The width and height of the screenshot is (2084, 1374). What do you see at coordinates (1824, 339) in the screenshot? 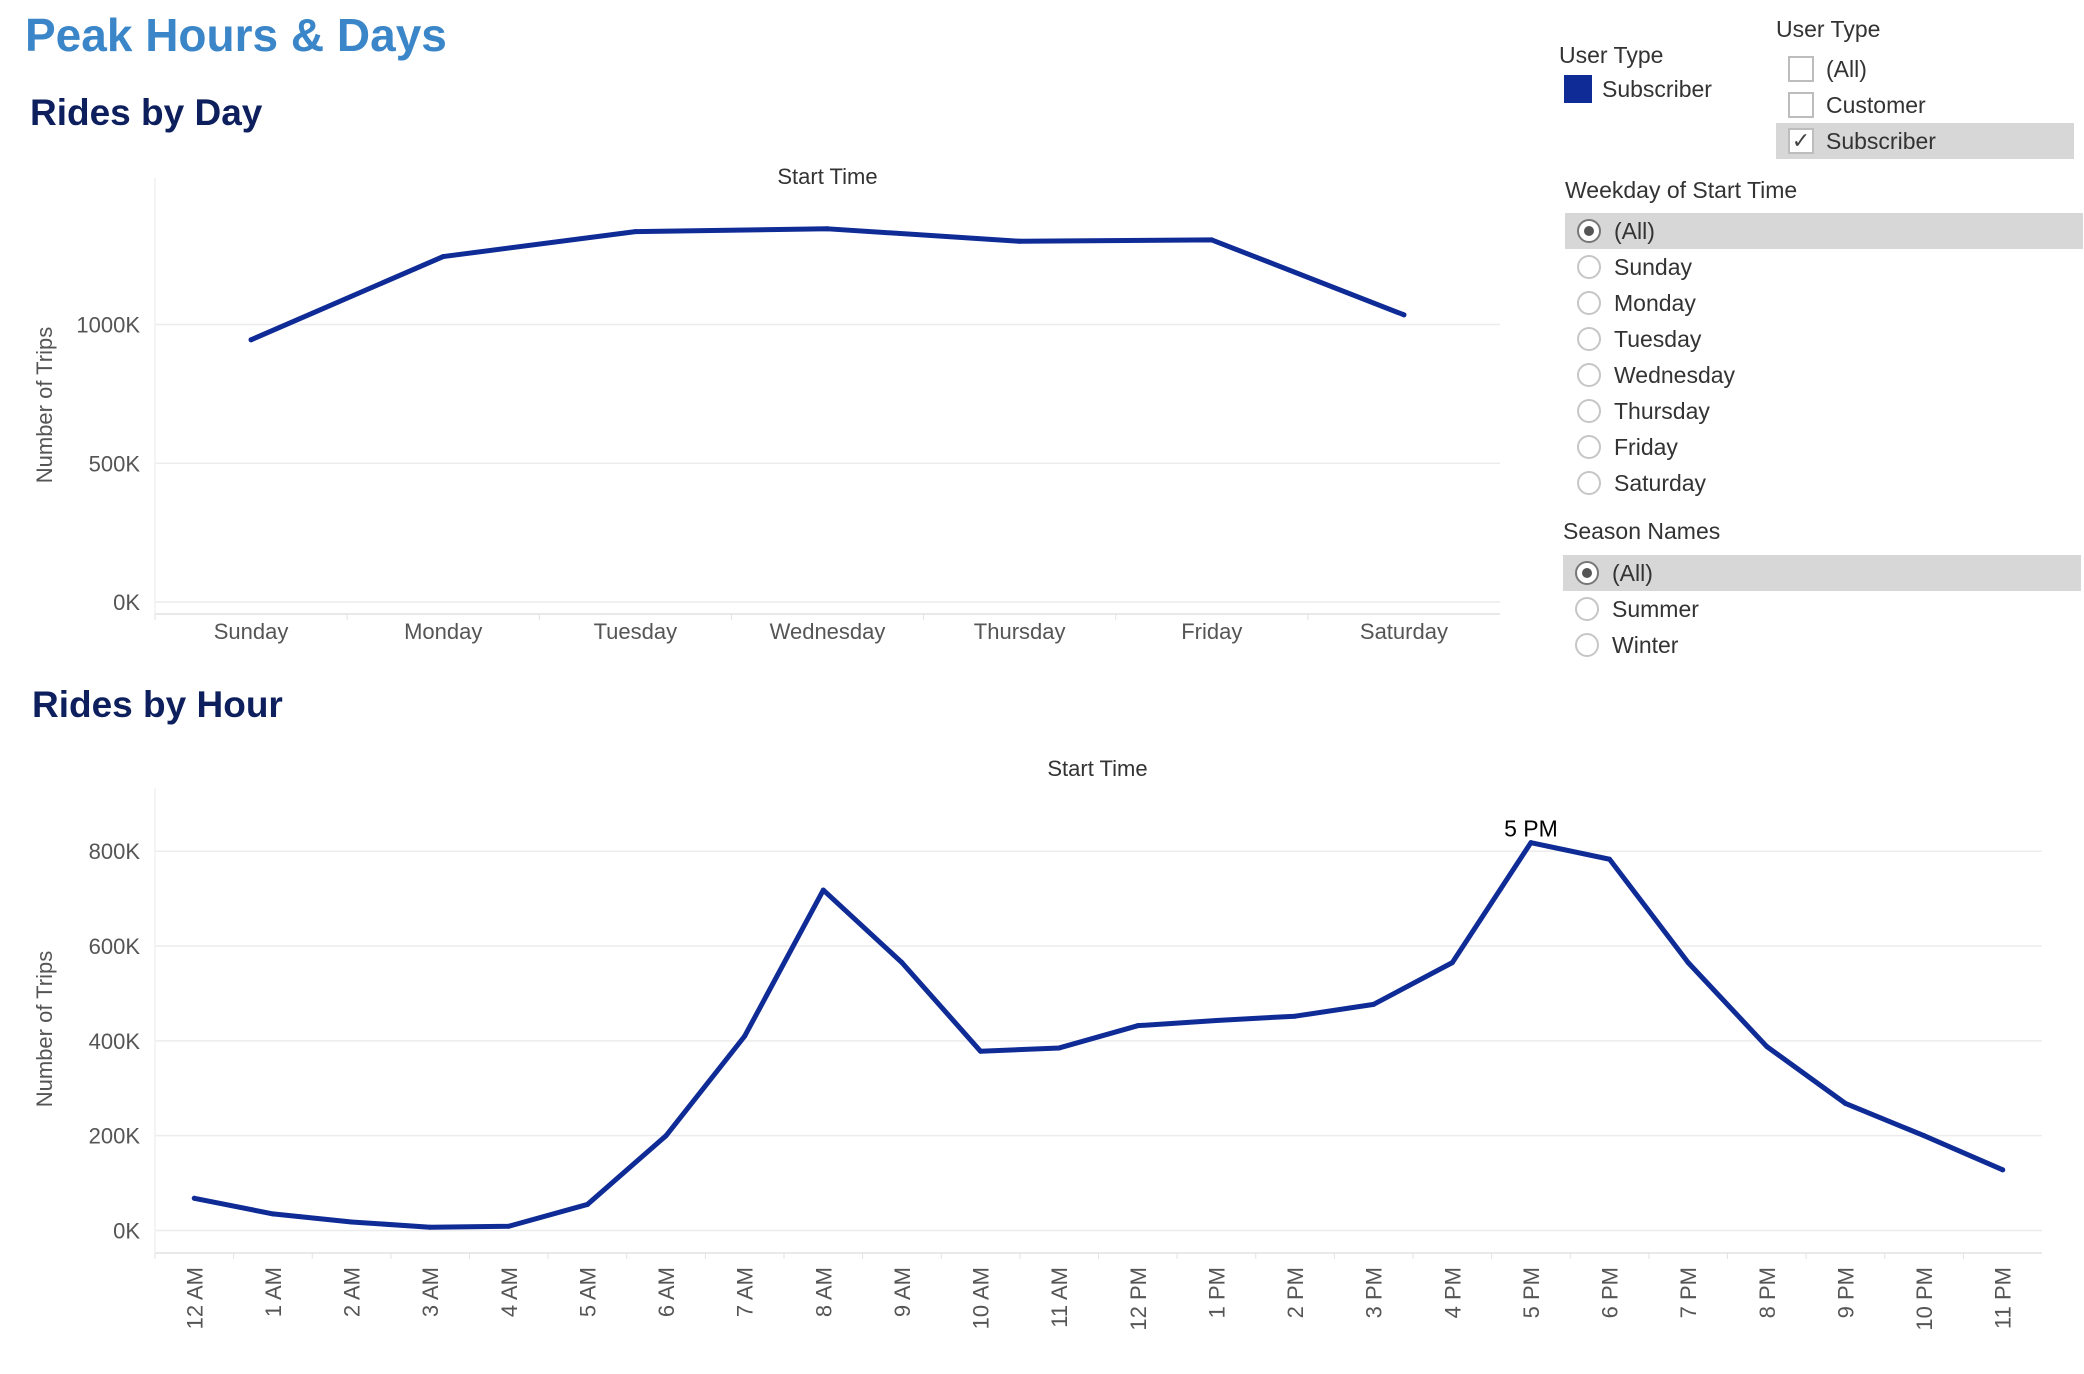
I see `filter-option-weekday-tuesday: Tuesday` at bounding box center [1824, 339].